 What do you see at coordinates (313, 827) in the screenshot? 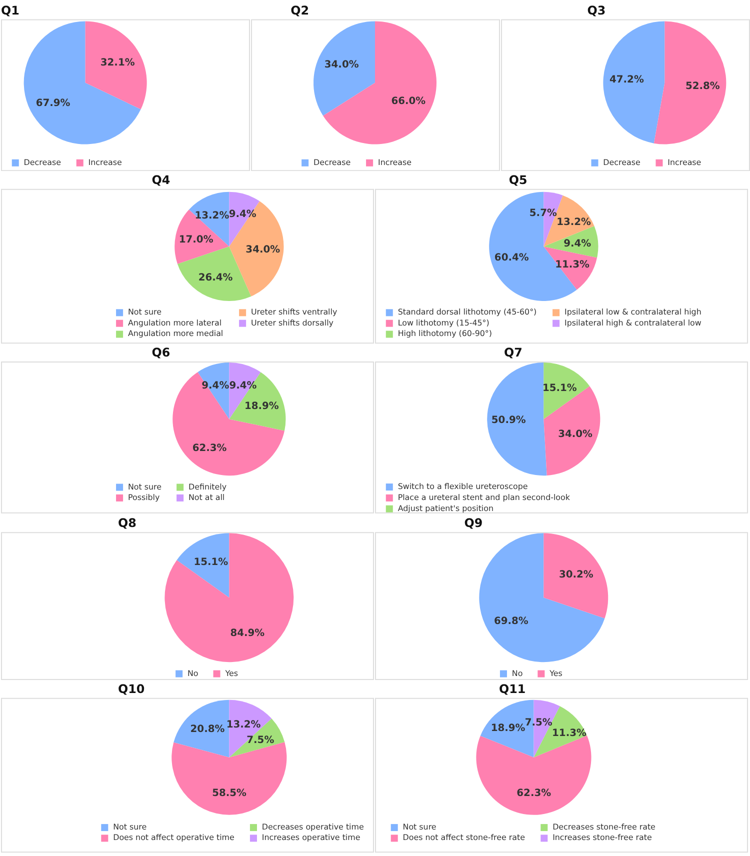
I see `legend-label: Decreases operative time` at bounding box center [313, 827].